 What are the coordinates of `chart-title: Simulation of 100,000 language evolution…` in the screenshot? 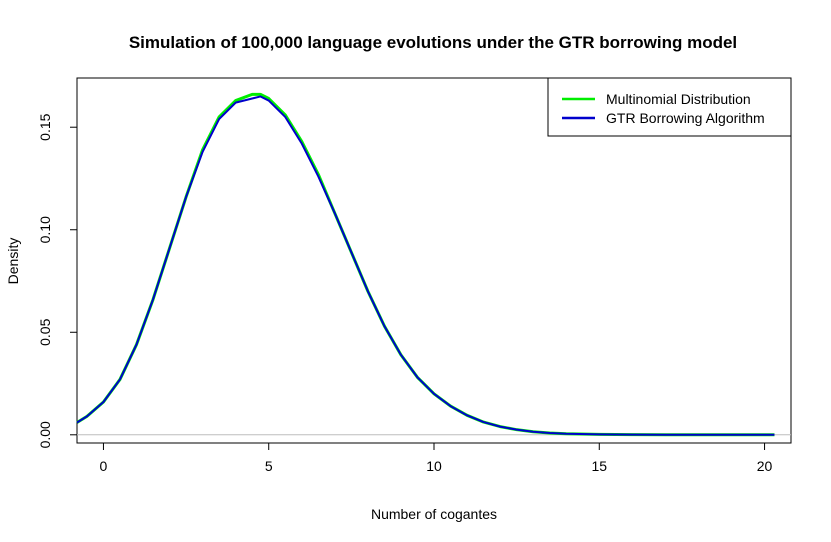 It's located at (433, 42).